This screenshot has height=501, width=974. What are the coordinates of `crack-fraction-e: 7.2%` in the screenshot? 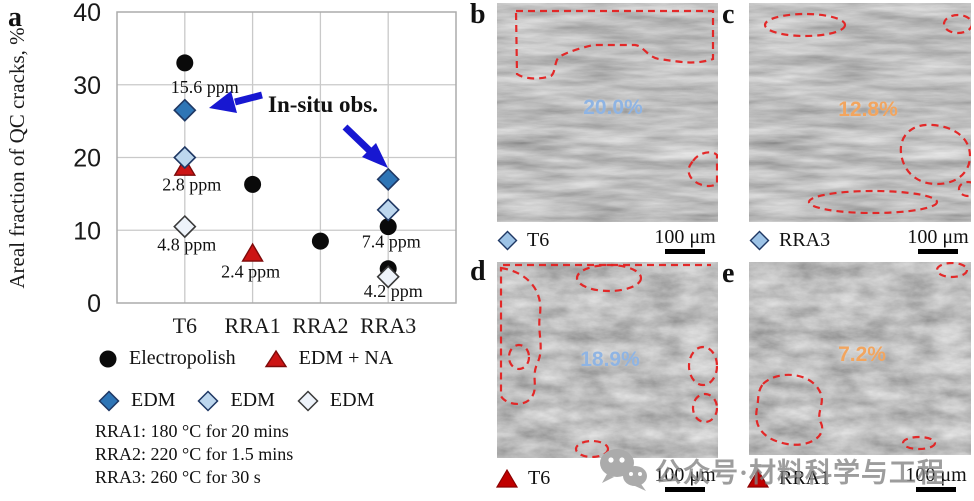 It's located at (862, 354).